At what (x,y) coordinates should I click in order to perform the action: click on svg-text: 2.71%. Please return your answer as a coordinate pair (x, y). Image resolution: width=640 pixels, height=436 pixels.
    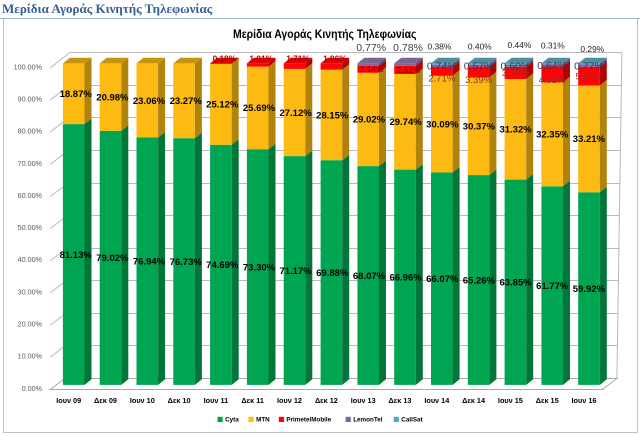
    Looking at the image, I should click on (441, 79).